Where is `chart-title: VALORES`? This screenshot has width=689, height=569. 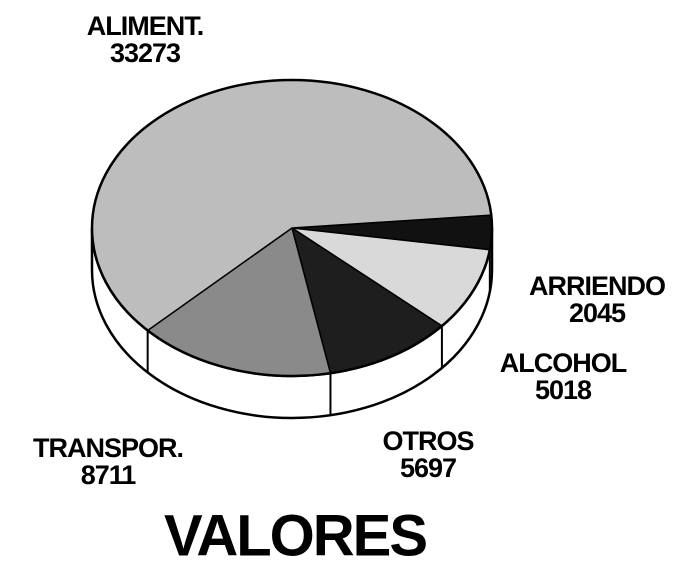 chart-title: VALORES is located at coordinates (295, 535).